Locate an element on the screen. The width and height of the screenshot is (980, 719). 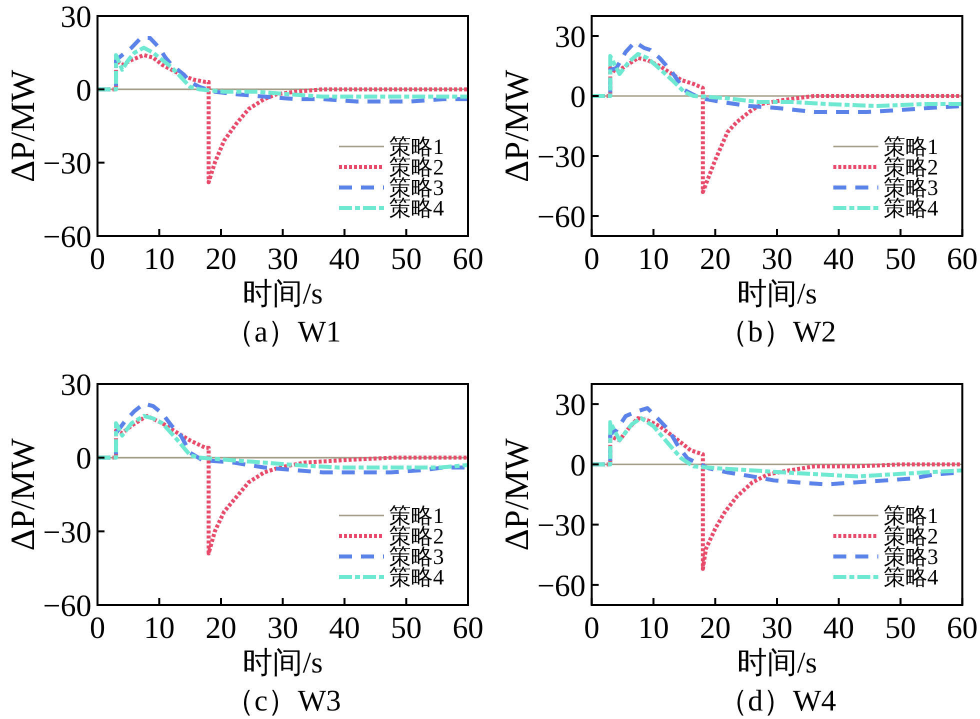
text: （d）W4 is located at coordinates (777, 701).